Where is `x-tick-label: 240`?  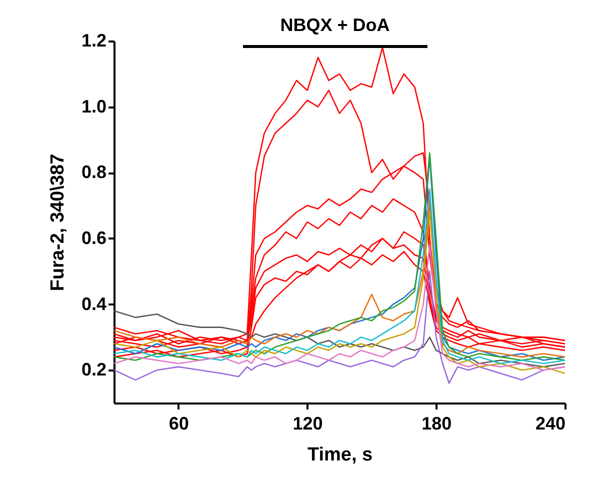
x-tick-label: 240 is located at coordinates (550, 424).